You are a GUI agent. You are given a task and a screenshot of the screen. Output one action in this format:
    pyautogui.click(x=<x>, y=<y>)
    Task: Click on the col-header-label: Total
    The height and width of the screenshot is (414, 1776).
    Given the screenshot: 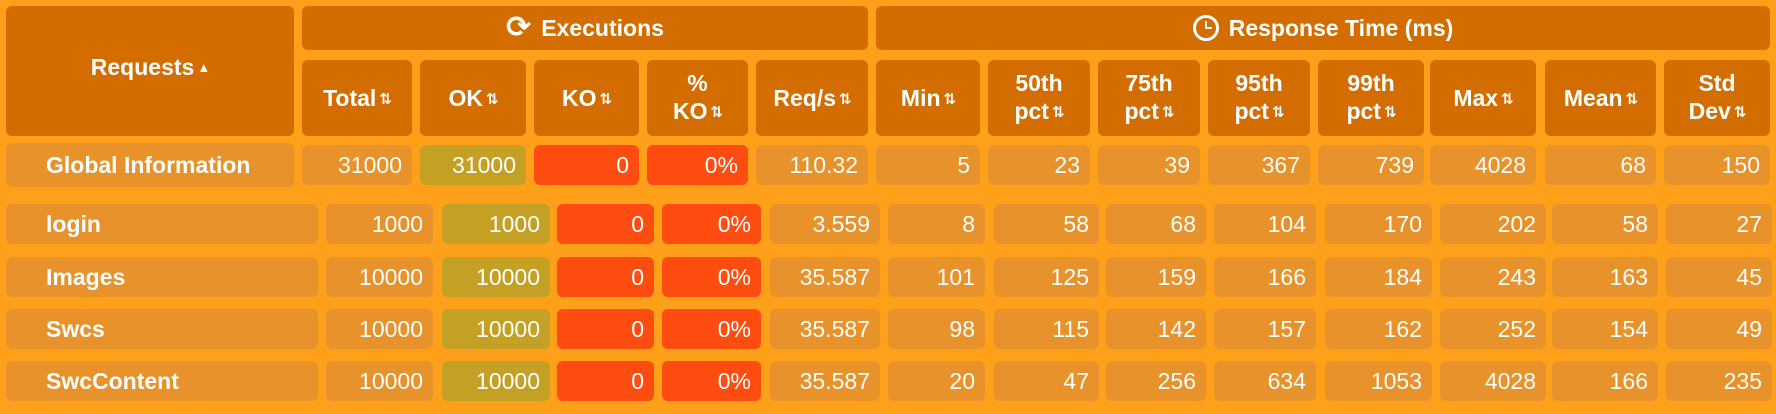 What is the action you would take?
    pyautogui.click(x=350, y=98)
    